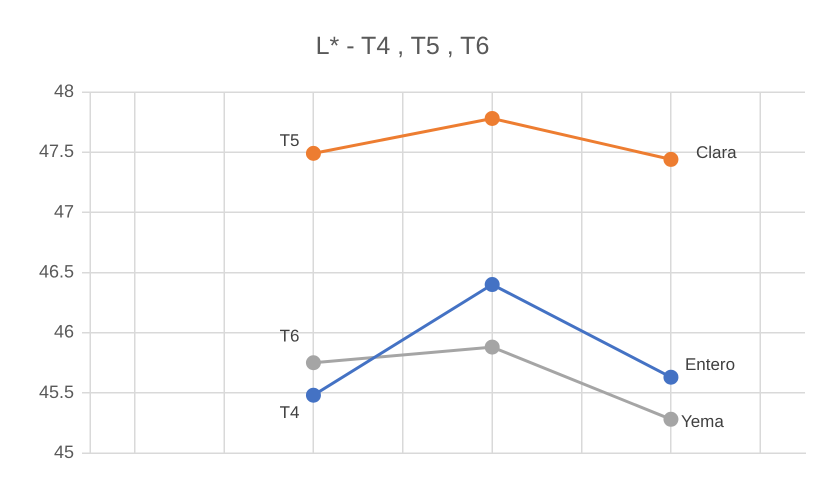 The height and width of the screenshot is (478, 819). I want to click on y-tick-label: 45, so click(64, 452).